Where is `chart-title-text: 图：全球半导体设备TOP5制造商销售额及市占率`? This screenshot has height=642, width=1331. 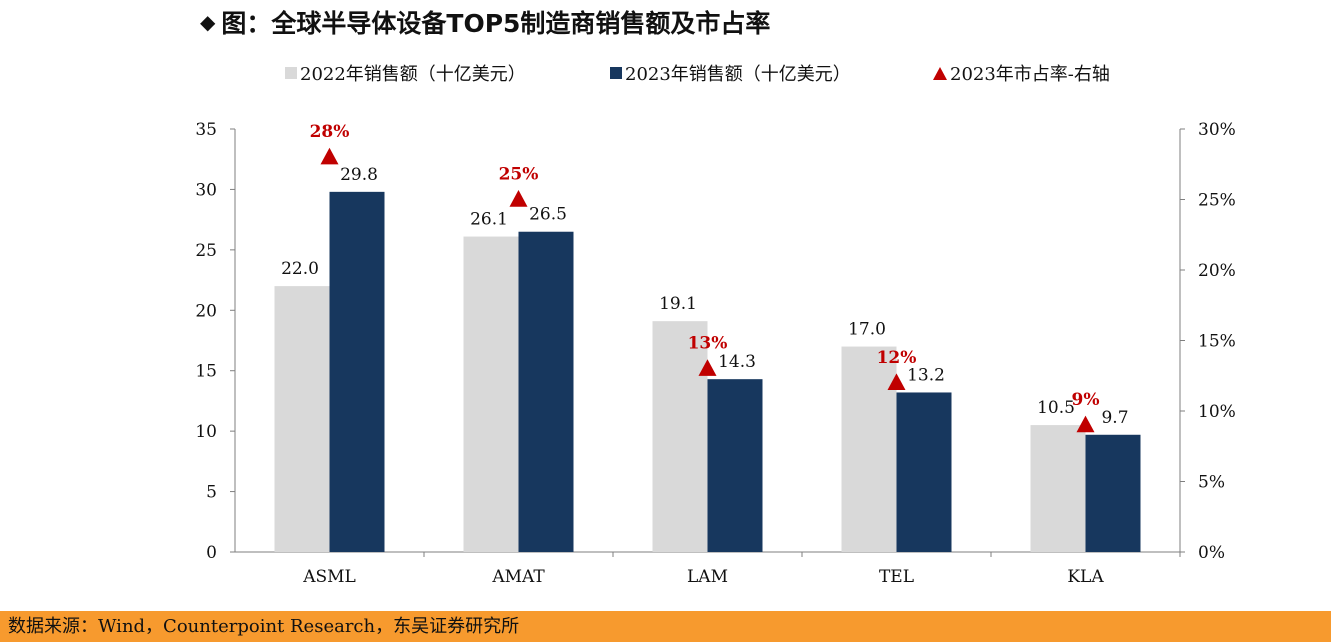
chart-title-text: 图：全球半导体设备TOP5制造商销售额及市占率 is located at coordinates (496, 23).